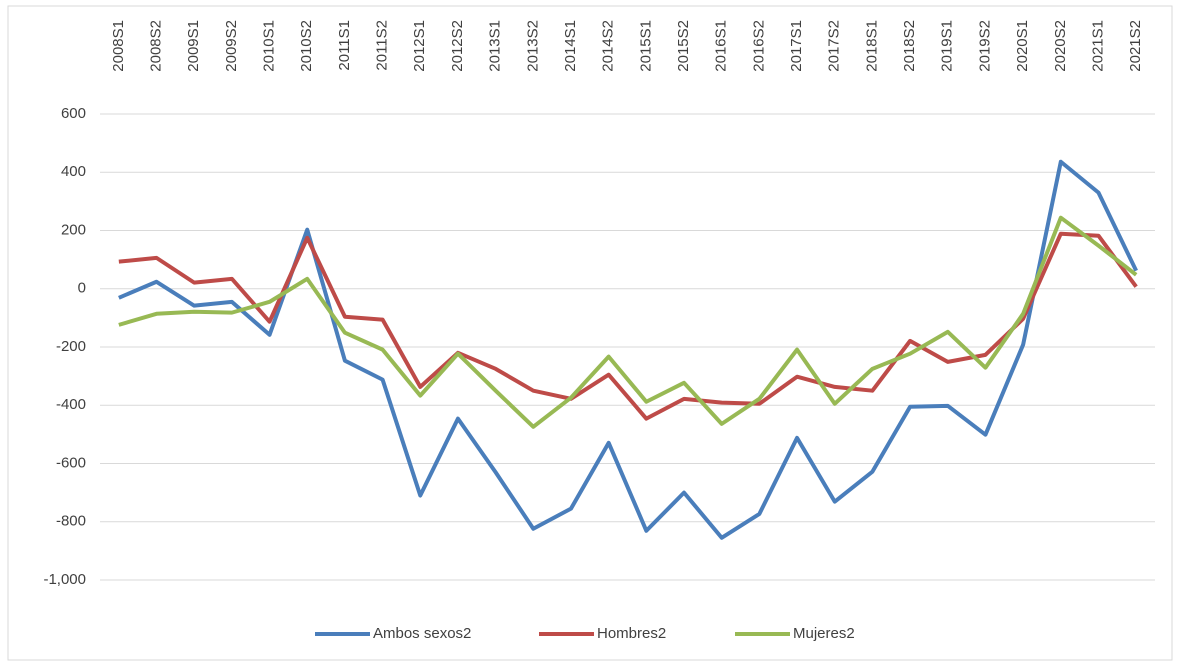 The image size is (1180, 666). What do you see at coordinates (419, 46) in the screenshot?
I see `x-tick-label: 2012S1` at bounding box center [419, 46].